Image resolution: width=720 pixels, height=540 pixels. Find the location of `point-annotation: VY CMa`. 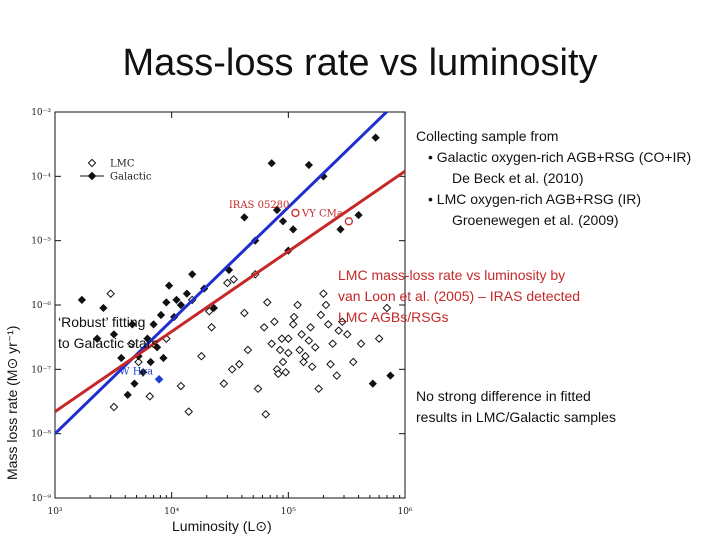

point-annotation: VY CMa is located at coordinates (322, 213).